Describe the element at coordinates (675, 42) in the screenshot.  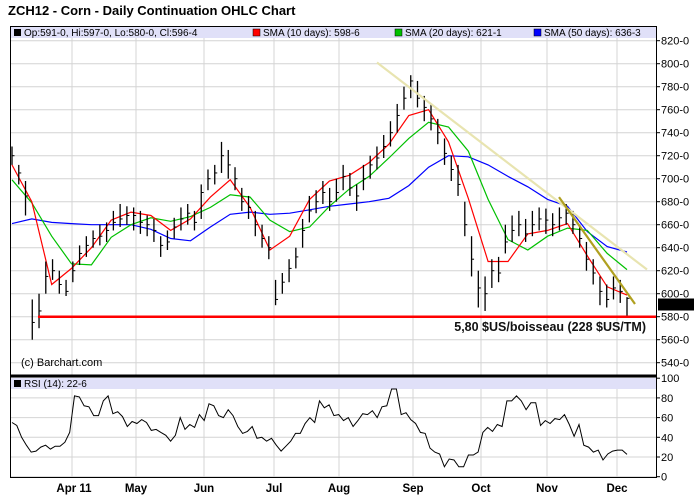
I see `price-tick-label: 820-0` at that location.